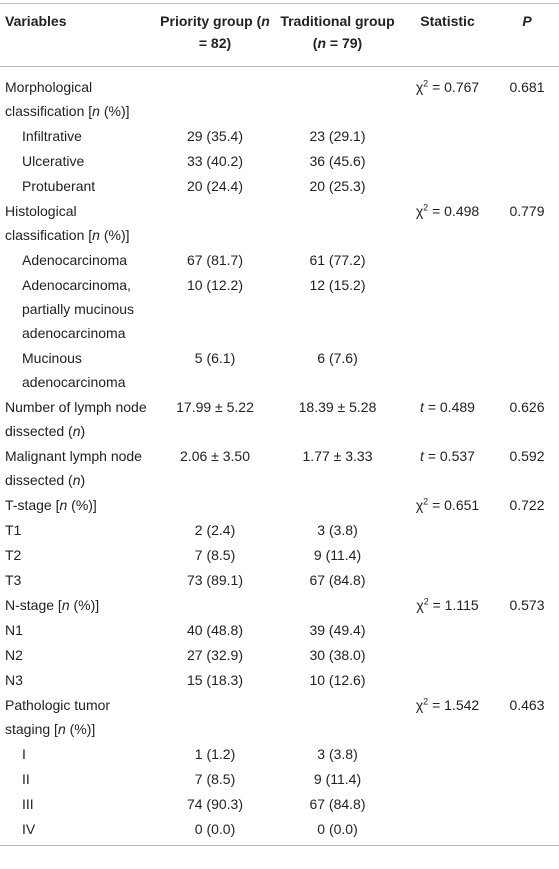  What do you see at coordinates (279, 629) in the screenshot?
I see `table-row: N1 40 (48.8) 39 (49.4)` at bounding box center [279, 629].